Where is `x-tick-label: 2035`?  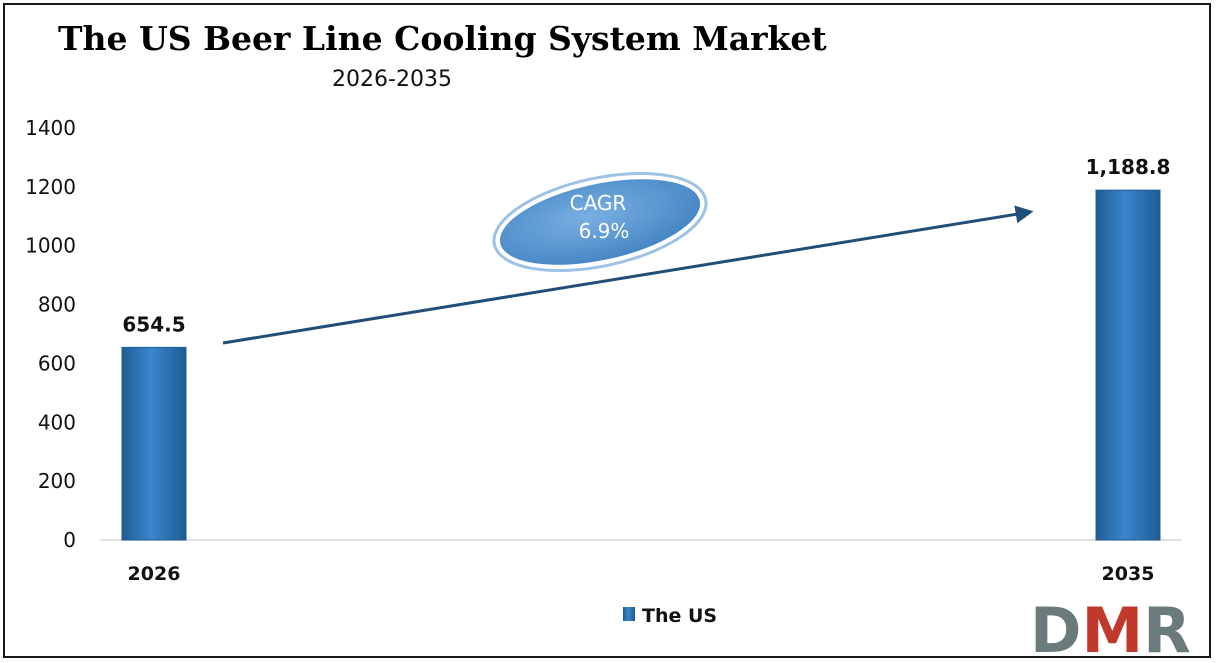 x-tick-label: 2035 is located at coordinates (1128, 574).